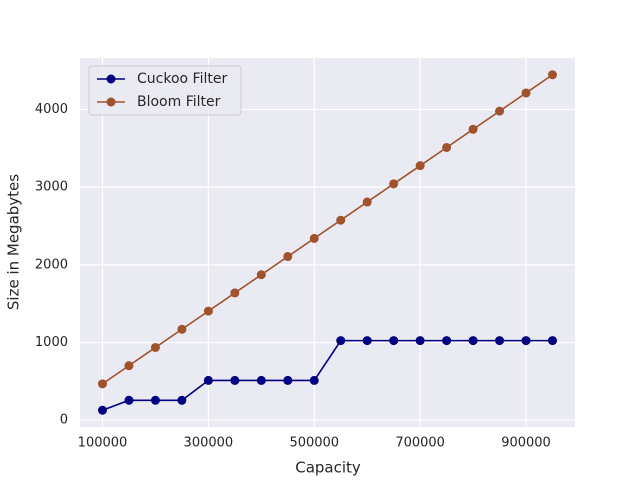  Describe the element at coordinates (314, 443) in the screenshot. I see `x-tick-label: 500000` at that location.